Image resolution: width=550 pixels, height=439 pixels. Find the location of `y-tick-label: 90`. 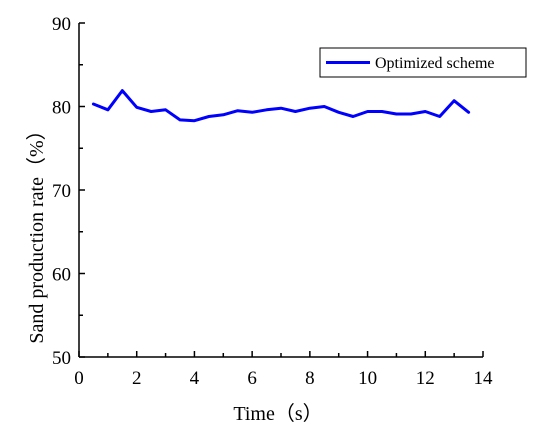

y-tick-label: 90 is located at coordinates (61, 24).